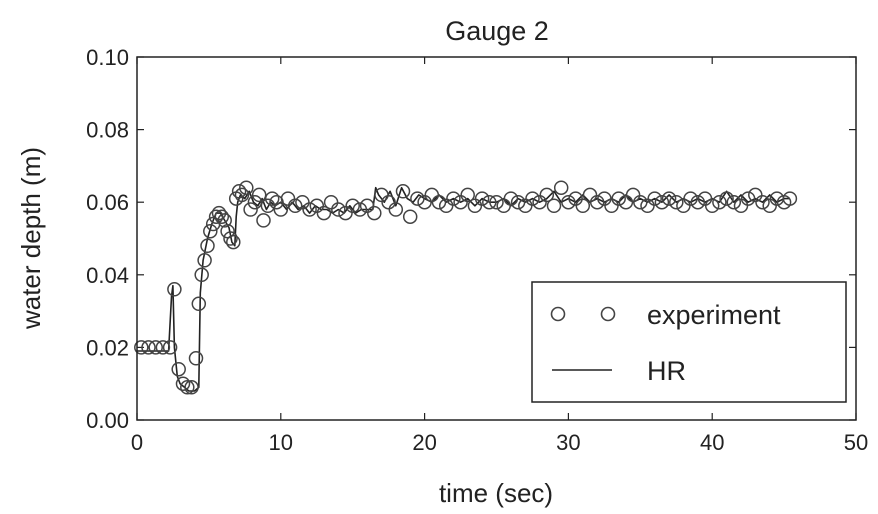  Describe the element at coordinates (666, 371) in the screenshot. I see `legend-hr-label: HR` at that location.